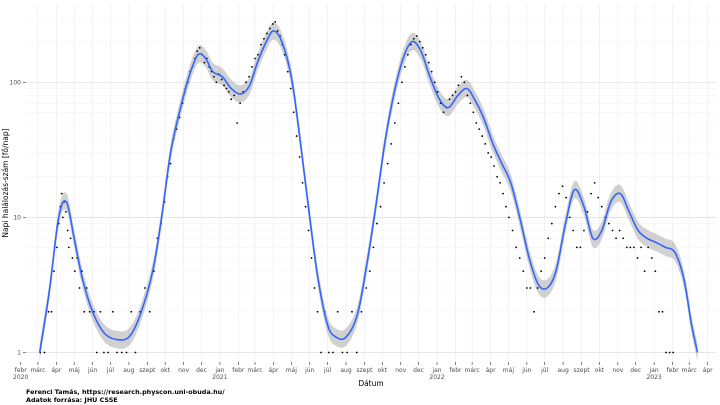 The width and height of the screenshot is (720, 405). I want to click on x-tick-year-label: 2023, so click(653, 377).